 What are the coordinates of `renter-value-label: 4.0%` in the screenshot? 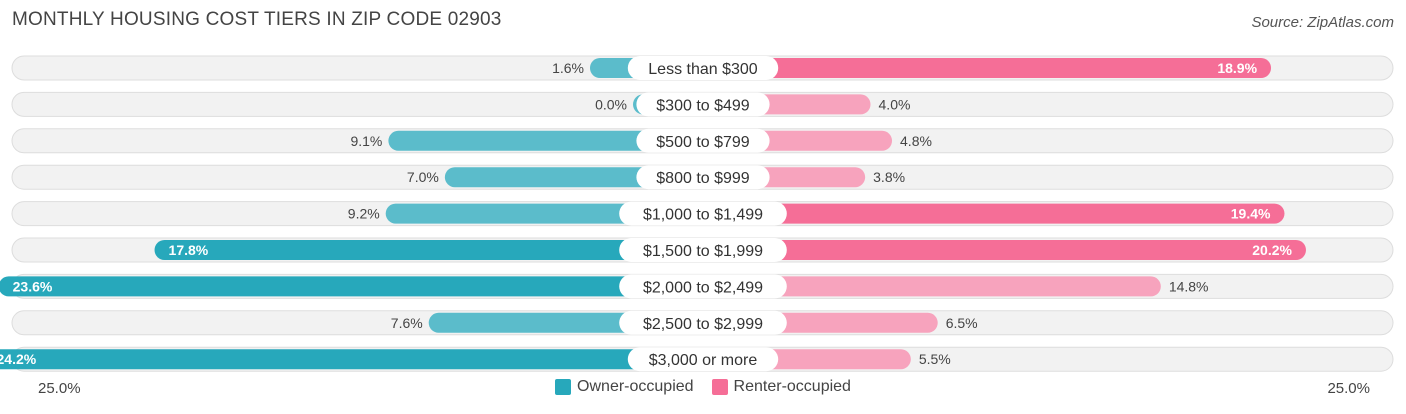 It's located at (895, 104).